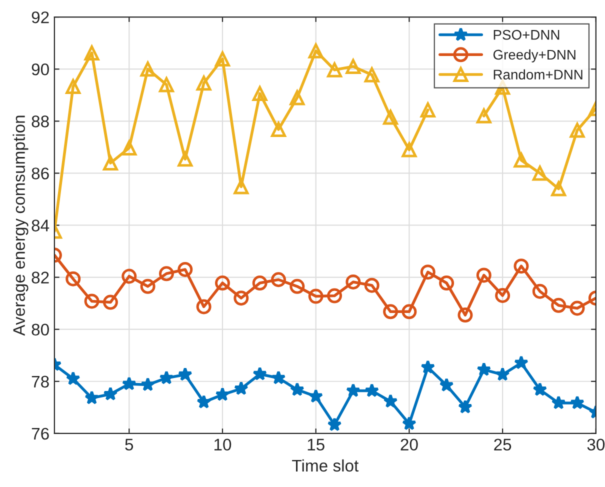 The height and width of the screenshot is (487, 605). What do you see at coordinates (40, 382) in the screenshot?
I see `y-tick-label: 78` at bounding box center [40, 382].